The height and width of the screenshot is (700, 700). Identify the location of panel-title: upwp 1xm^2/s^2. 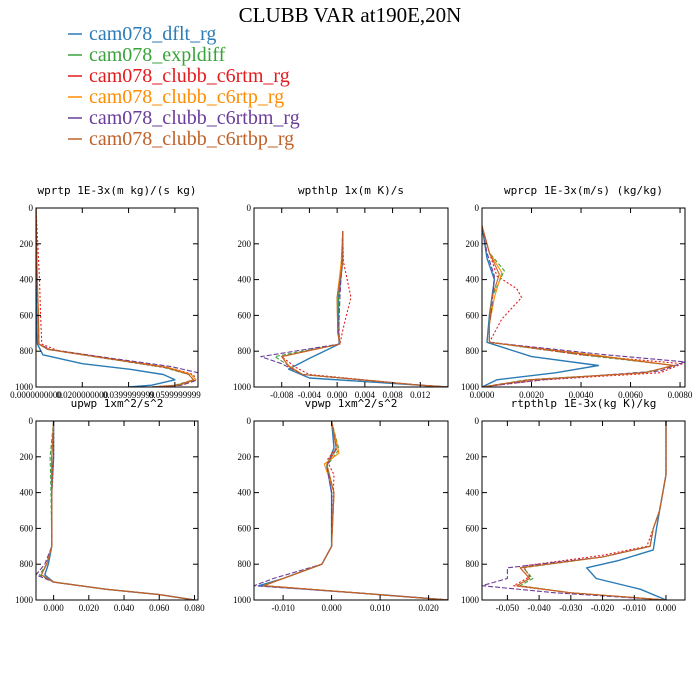
(117, 403).